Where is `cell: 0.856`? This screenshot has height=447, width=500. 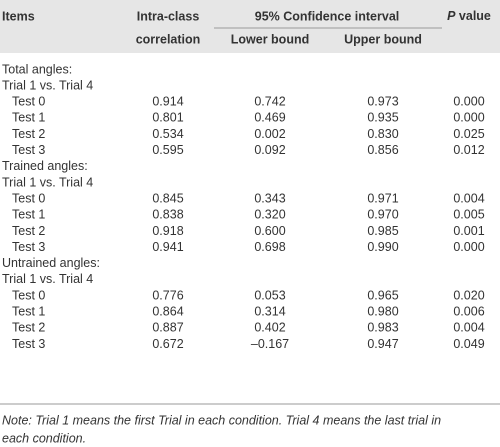
cell: 0.856 is located at coordinates (382, 150).